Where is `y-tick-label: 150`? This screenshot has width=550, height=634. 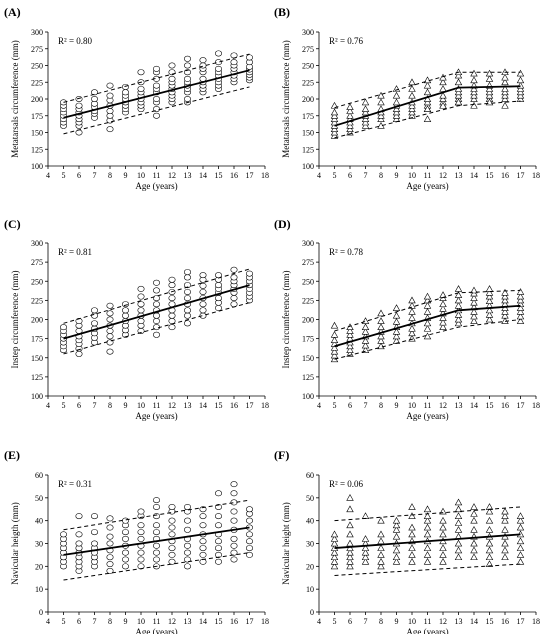
y-tick-label: 150 is located at coordinates (37, 358).